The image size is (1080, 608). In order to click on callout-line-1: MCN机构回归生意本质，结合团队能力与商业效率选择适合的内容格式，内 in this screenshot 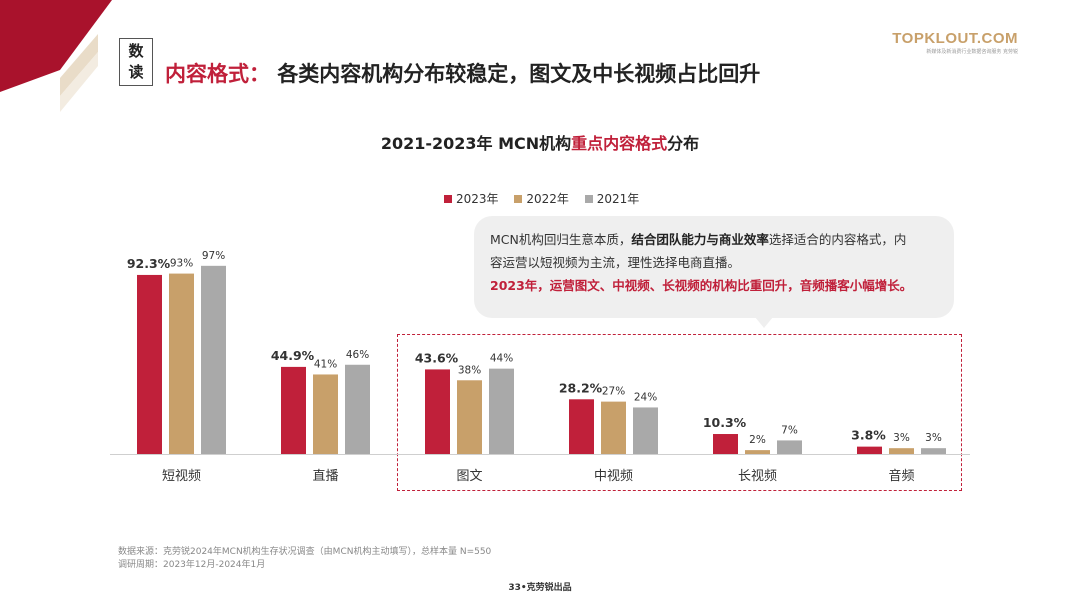, I will do `click(714, 239)`.